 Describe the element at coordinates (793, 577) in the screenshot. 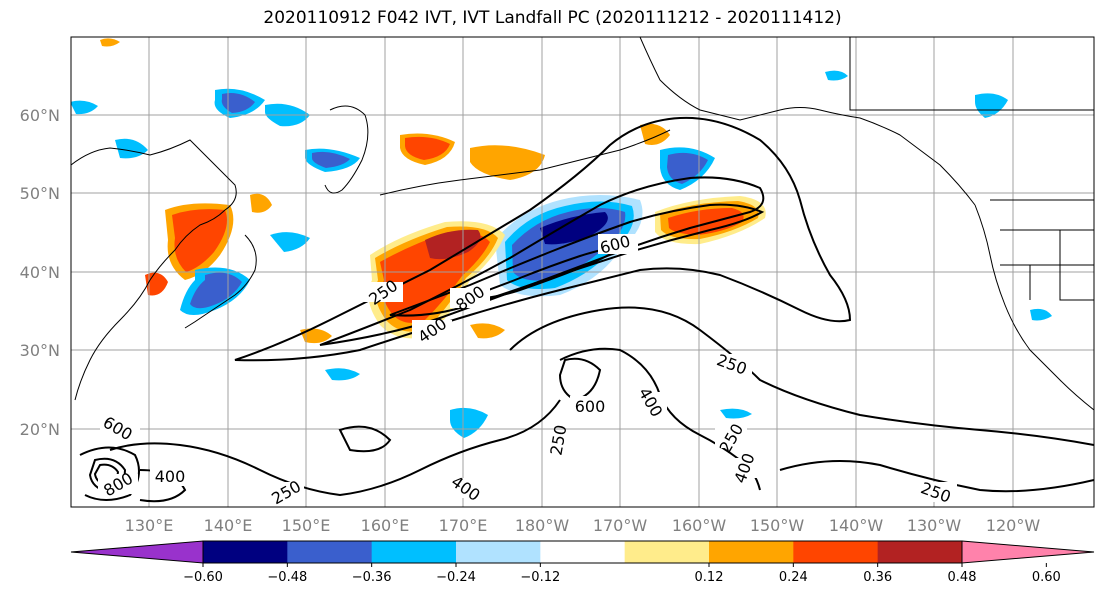

I see `colorbar-tick-label: 0.24` at that location.